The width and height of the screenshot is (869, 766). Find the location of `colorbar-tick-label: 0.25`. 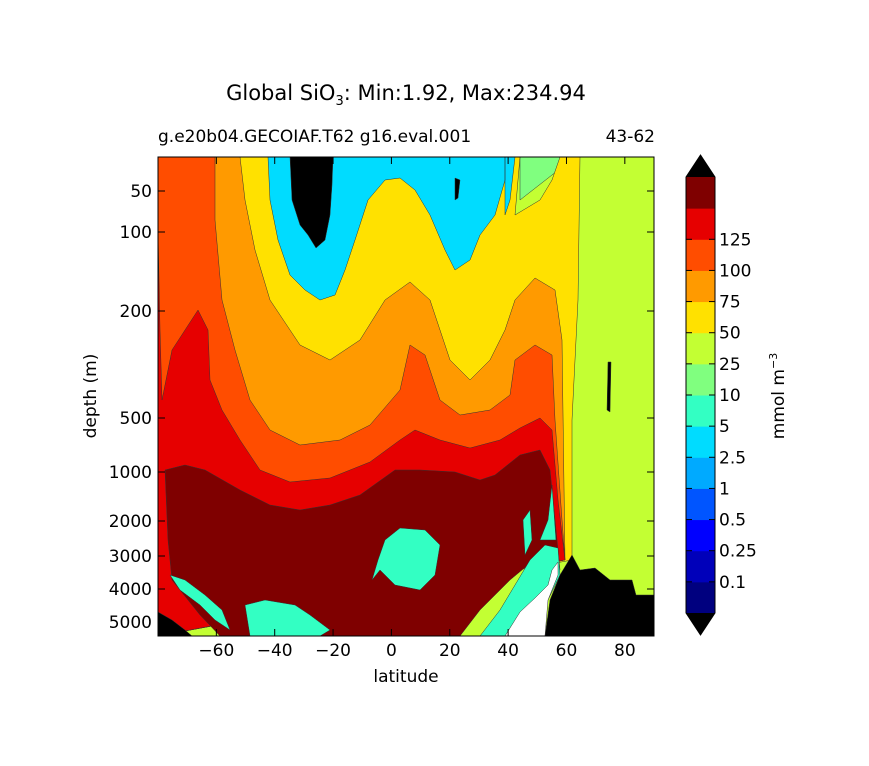

colorbar-tick-label: 0.25 is located at coordinates (738, 552).